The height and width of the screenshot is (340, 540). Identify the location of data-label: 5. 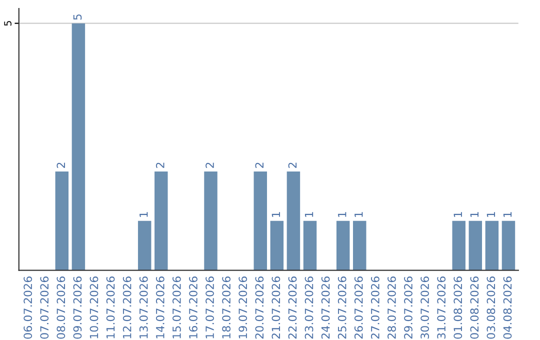
(77, 17).